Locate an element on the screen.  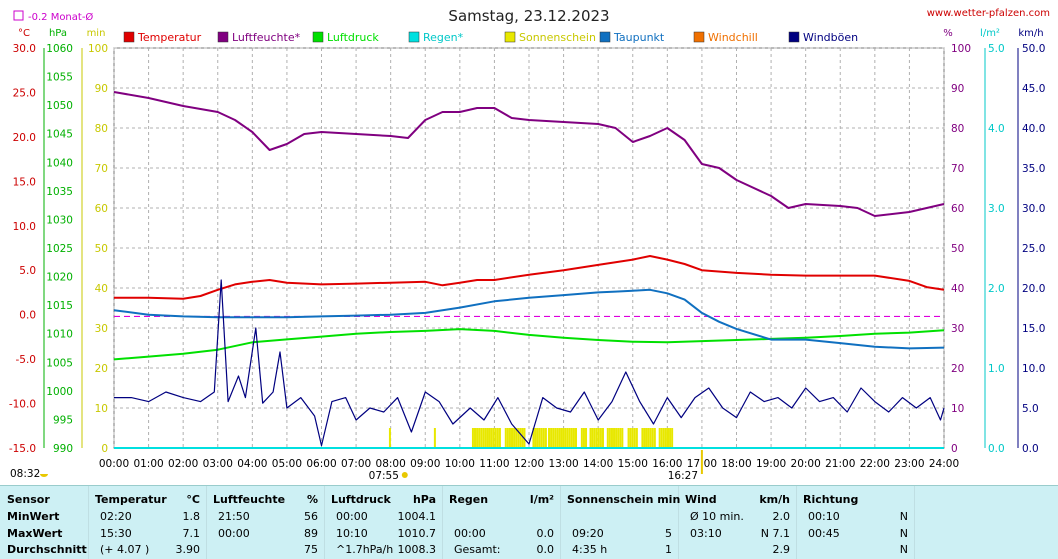
tick-time: 13:00 is located at coordinates (563, 464).